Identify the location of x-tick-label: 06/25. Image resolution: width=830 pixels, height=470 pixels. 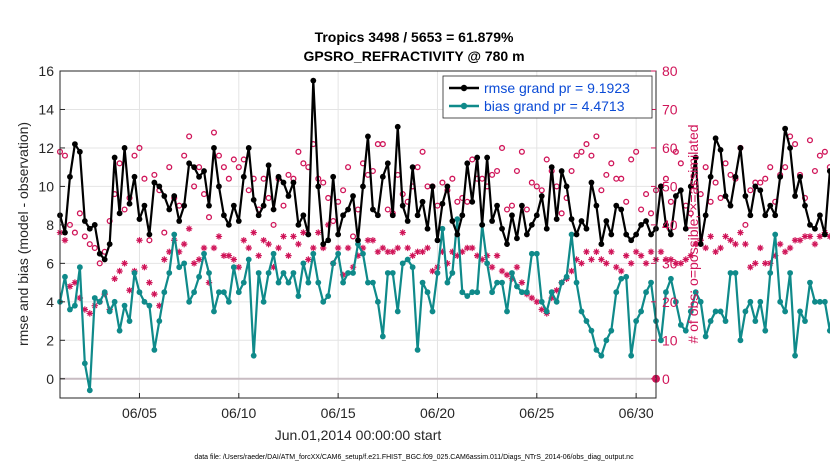
(536, 413).